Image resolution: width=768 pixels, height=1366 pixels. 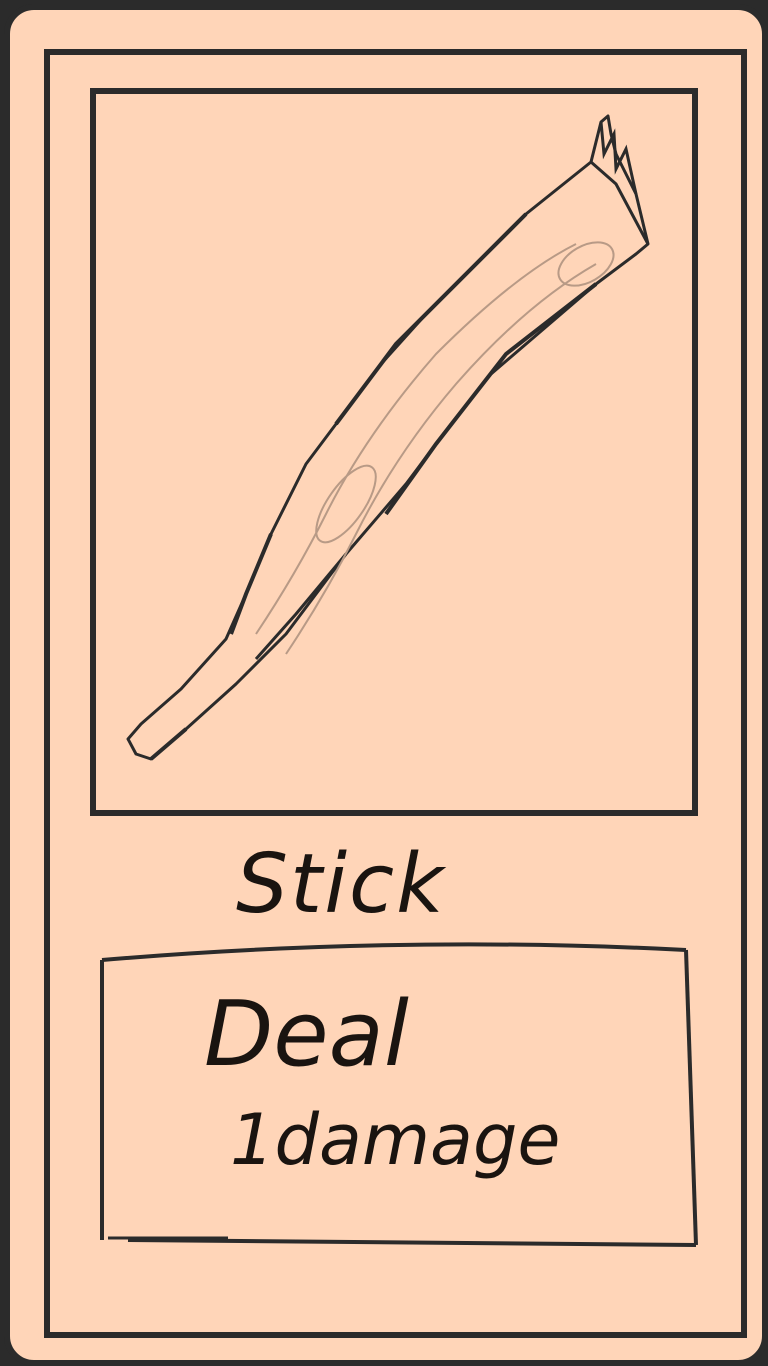 I want to click on card-description-line-2: 1damage, so click(x=395, y=1140).